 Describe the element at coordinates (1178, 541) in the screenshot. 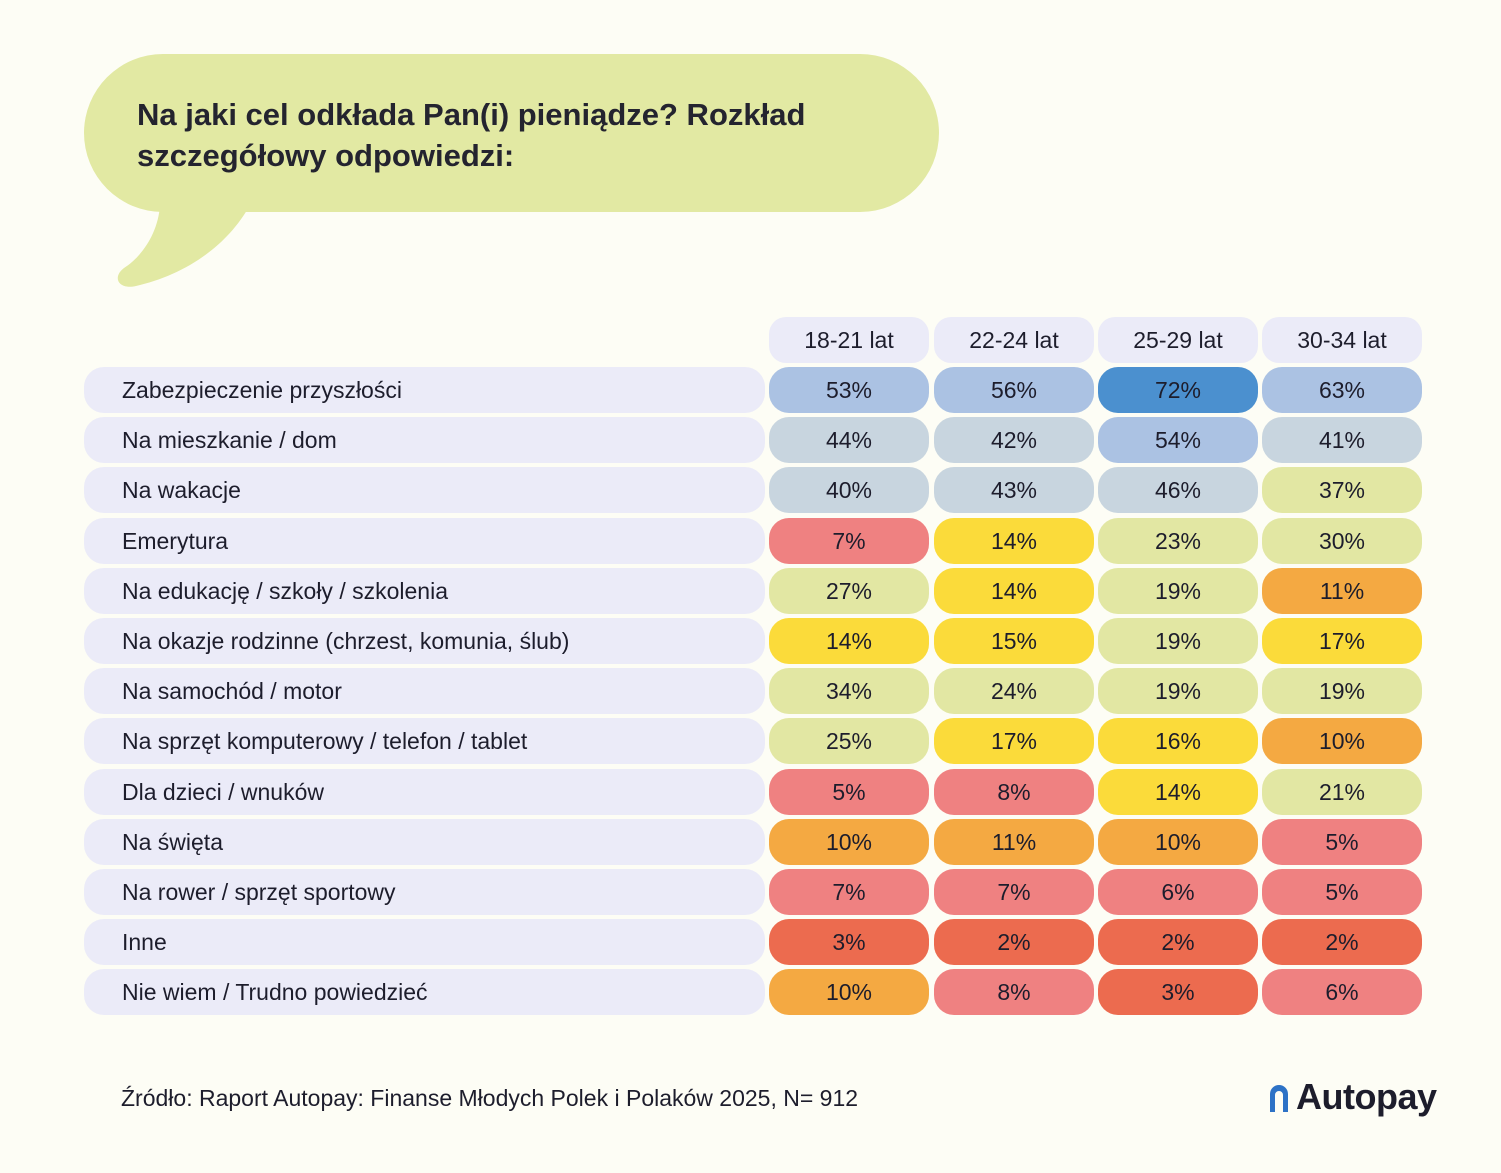

I see `value-cell: 23%` at that location.